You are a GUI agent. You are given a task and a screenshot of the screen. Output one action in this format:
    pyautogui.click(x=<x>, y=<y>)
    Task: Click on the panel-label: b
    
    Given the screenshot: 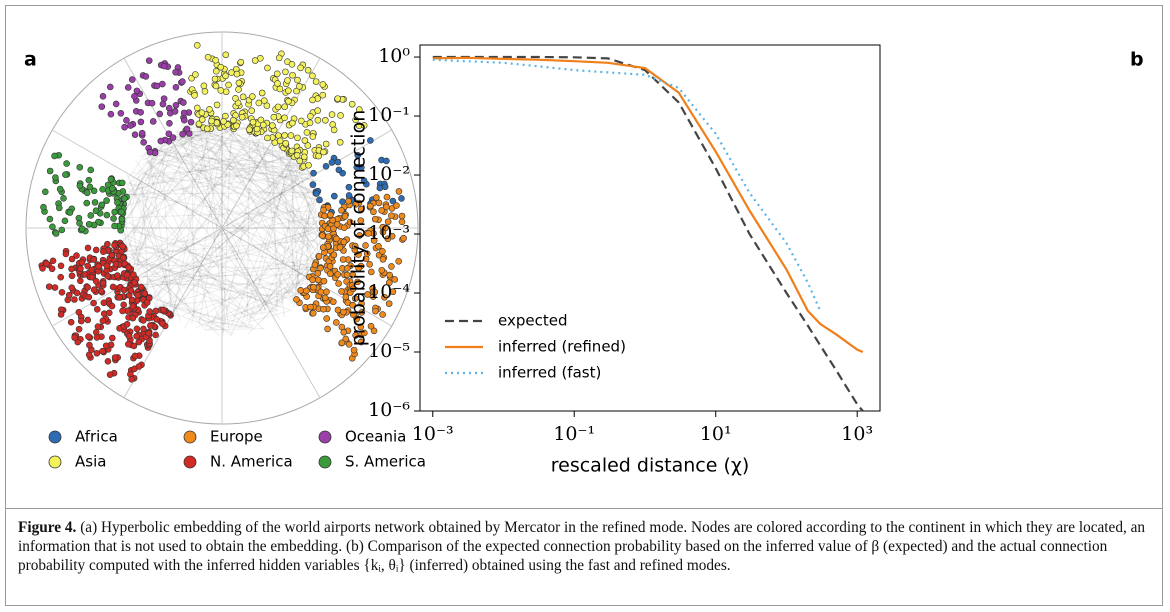 What is the action you would take?
    pyautogui.click(x=1137, y=60)
    